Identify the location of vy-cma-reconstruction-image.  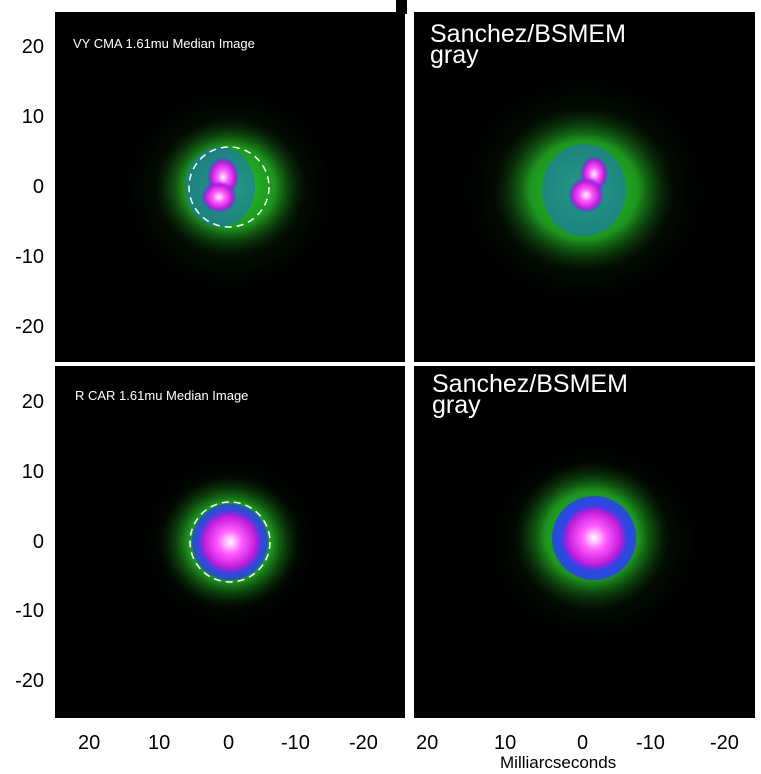
(584, 190).